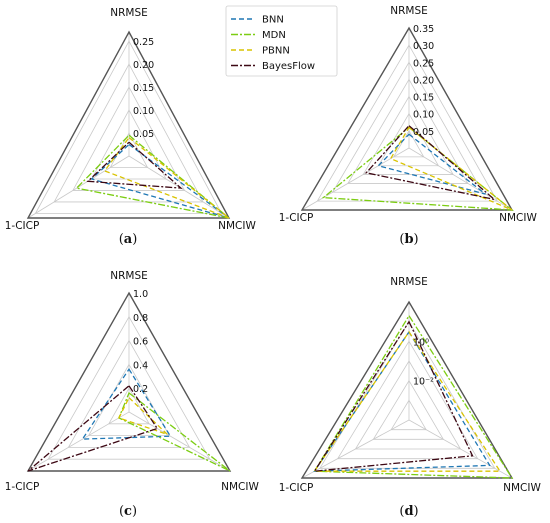  I want to click on panel-label: (c), so click(128, 511).